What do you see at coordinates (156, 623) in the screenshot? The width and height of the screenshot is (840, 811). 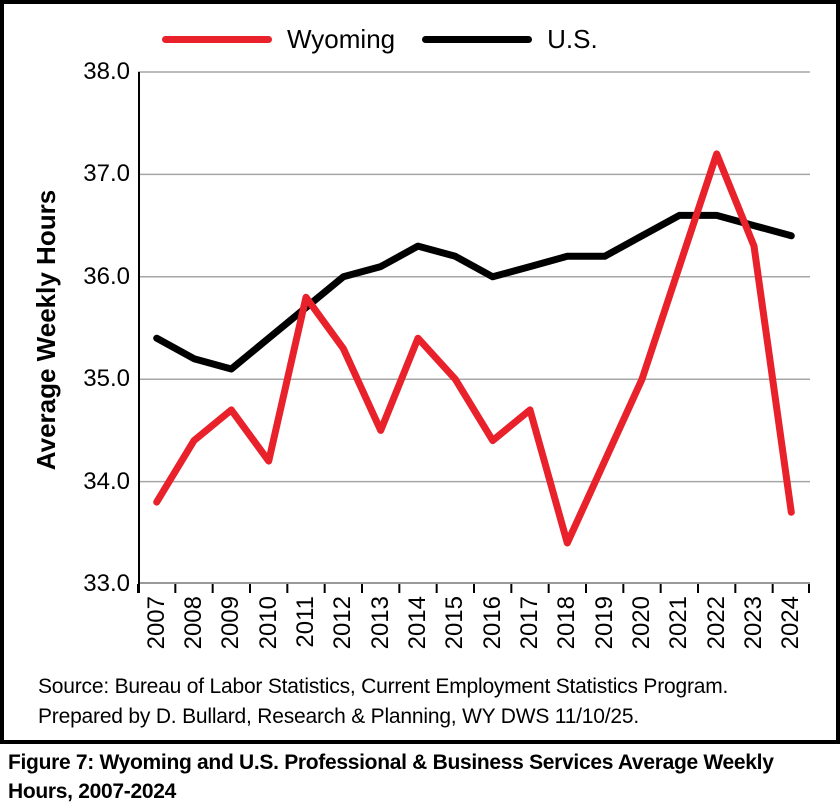 I see `x-tick-label-2007: 2007` at bounding box center [156, 623].